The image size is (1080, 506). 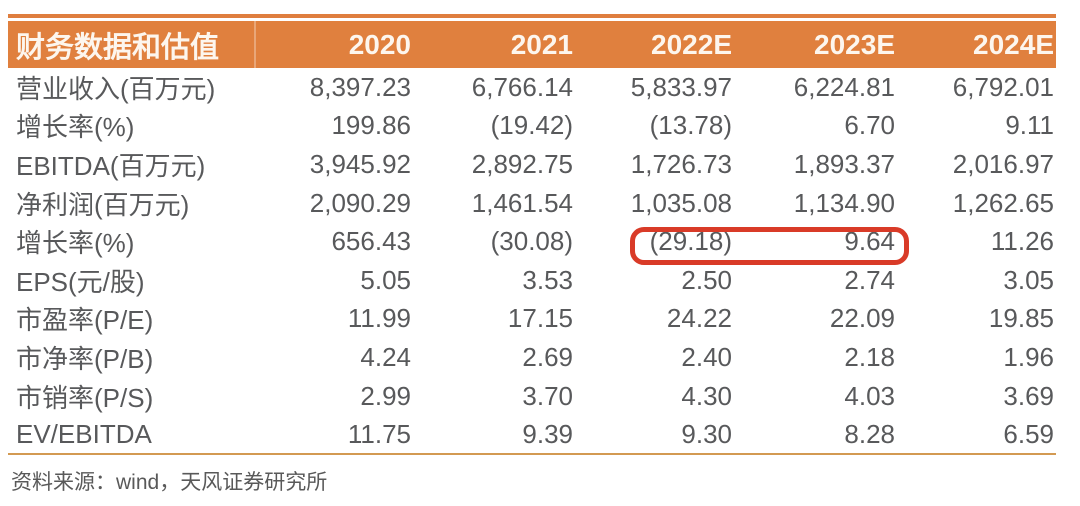 I want to click on table-bottom-rule, so click(x=532, y=454).